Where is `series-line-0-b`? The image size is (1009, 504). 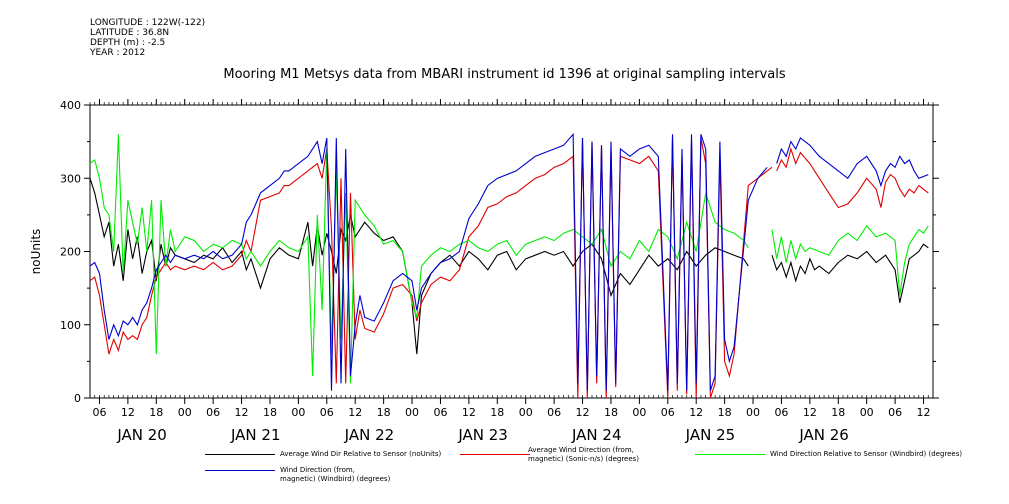
series-line-0-b is located at coordinates (850, 273).